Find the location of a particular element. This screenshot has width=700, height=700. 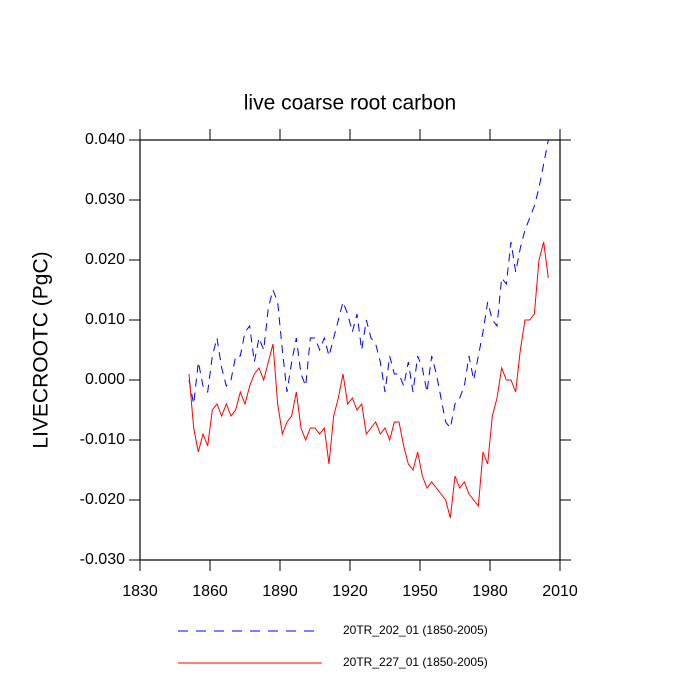

x-tick-label: 1890 is located at coordinates (280, 591).